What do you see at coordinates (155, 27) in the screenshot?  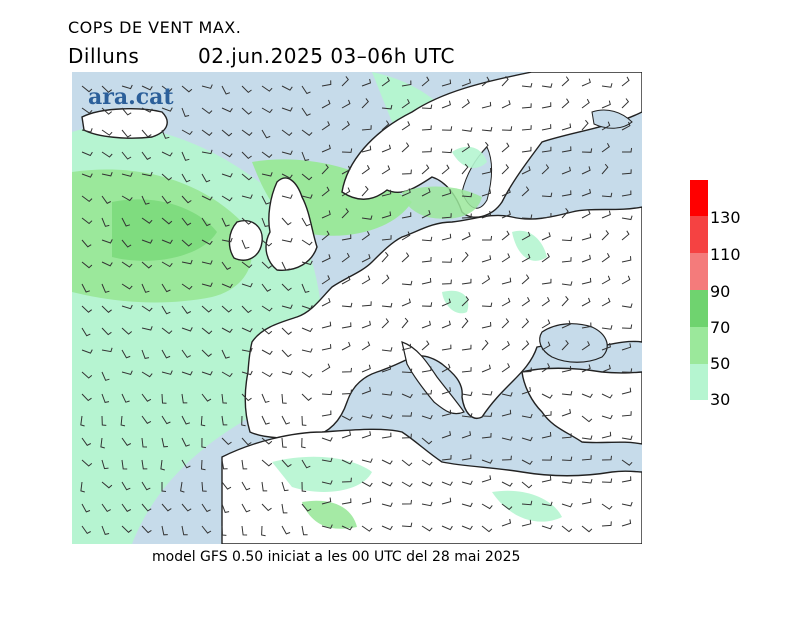 I see `chart-title: COPS DE VENT MAX.` at bounding box center [155, 27].